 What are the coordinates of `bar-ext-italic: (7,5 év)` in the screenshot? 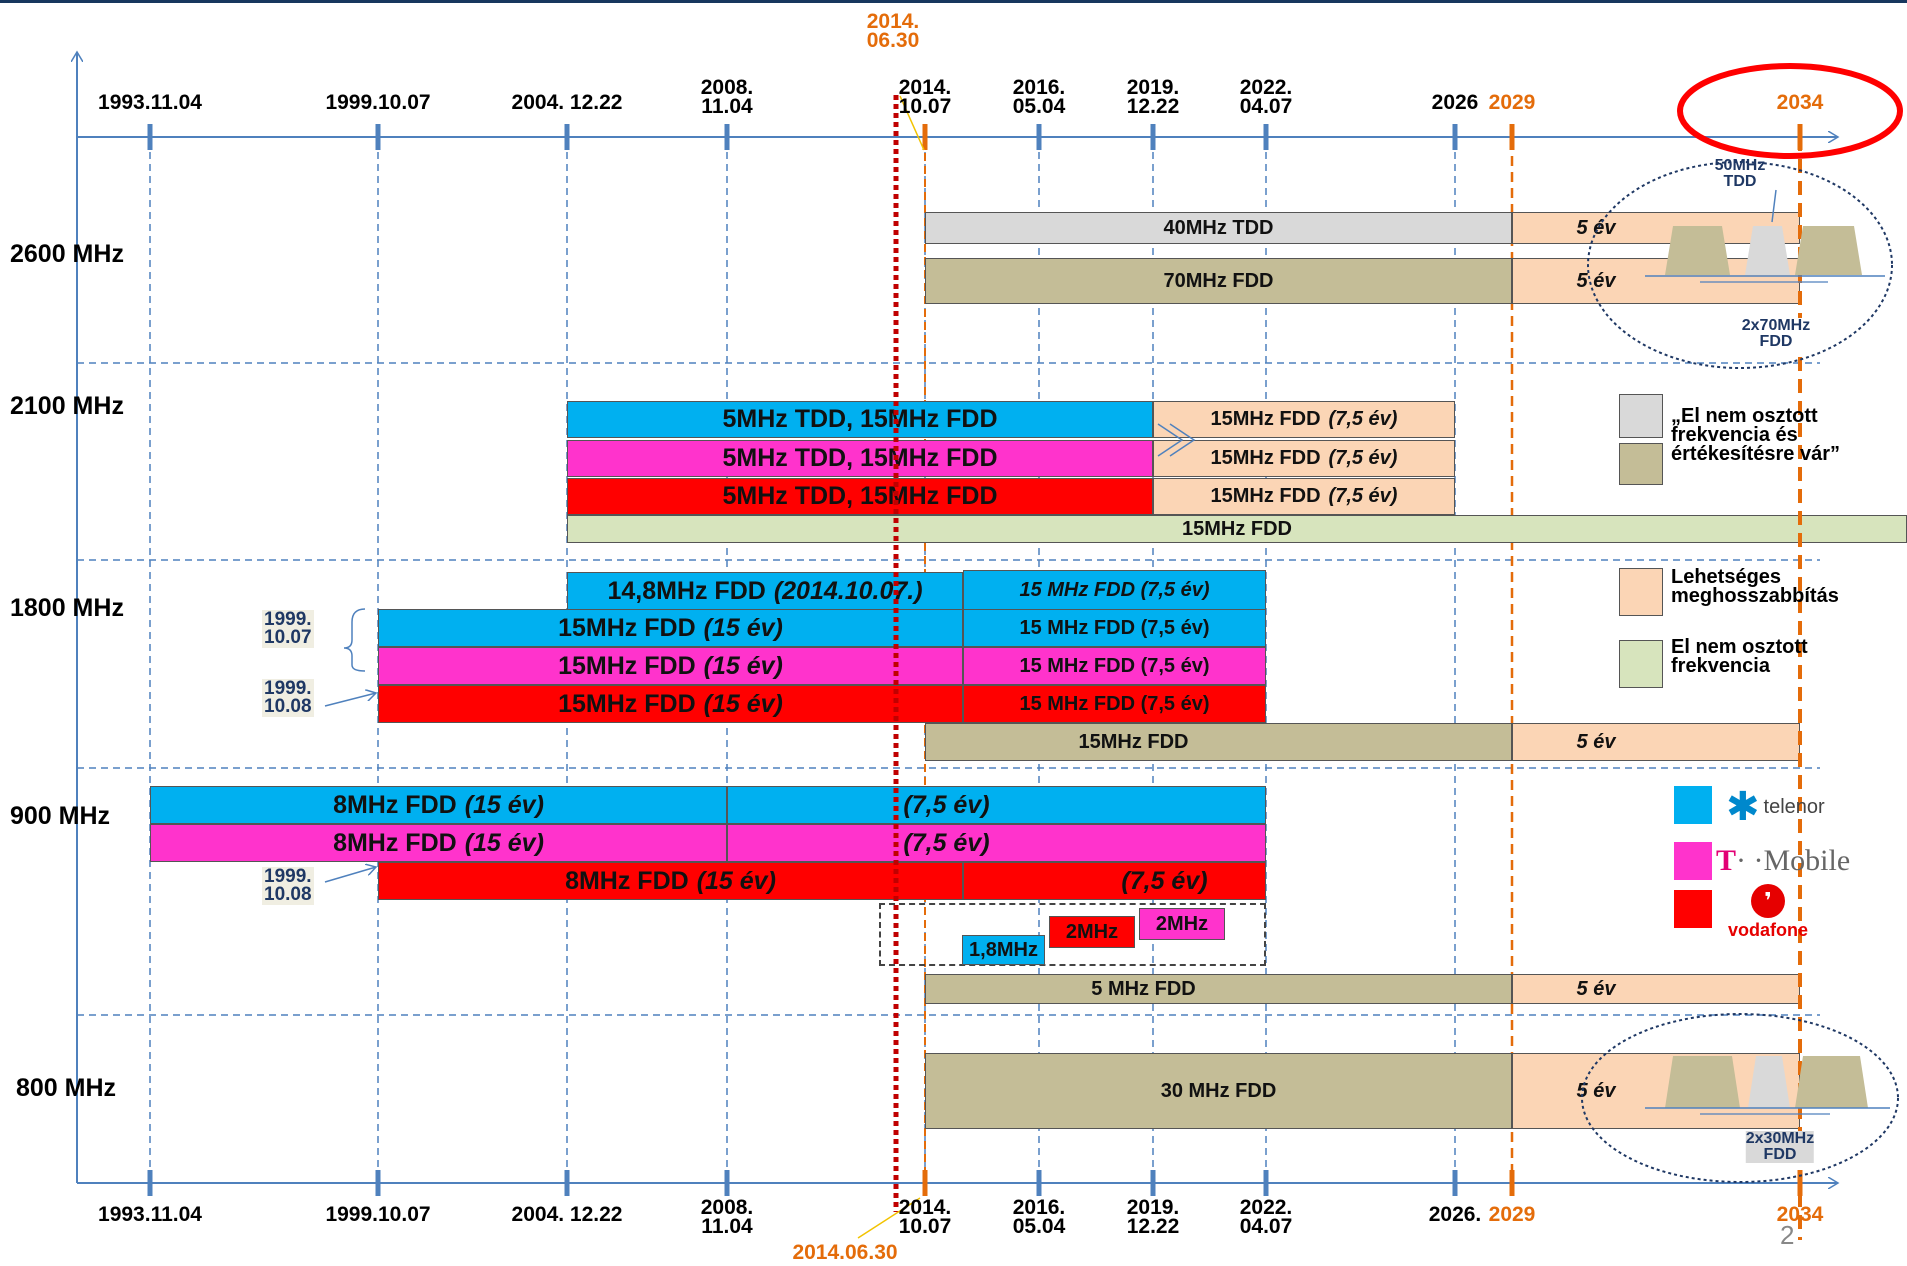 It's located at (1363, 419).